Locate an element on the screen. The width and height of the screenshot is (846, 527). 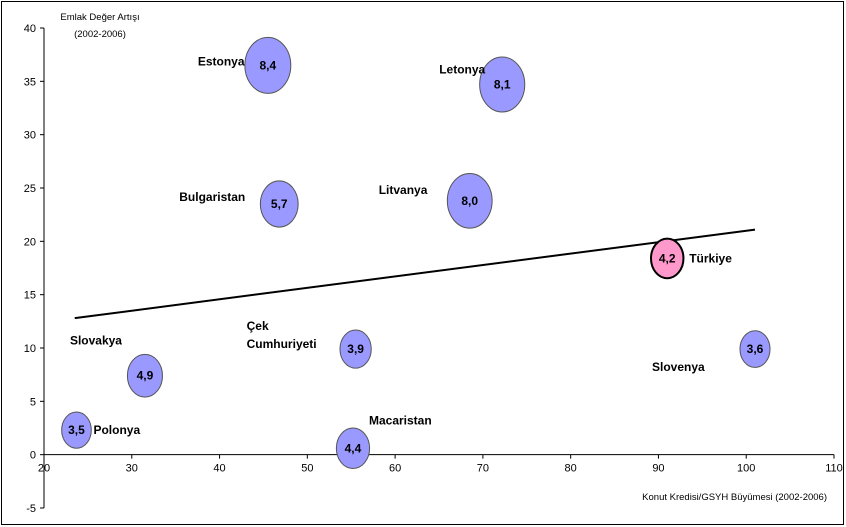
country-label: Türkiye is located at coordinates (710, 258).